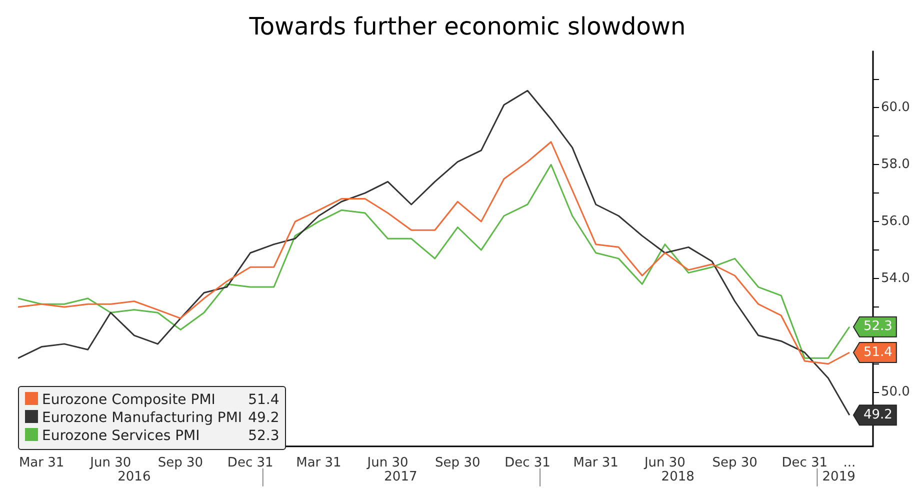 The height and width of the screenshot is (498, 917). I want to click on legend-label: Eurozone Composite PMI, so click(129, 400).